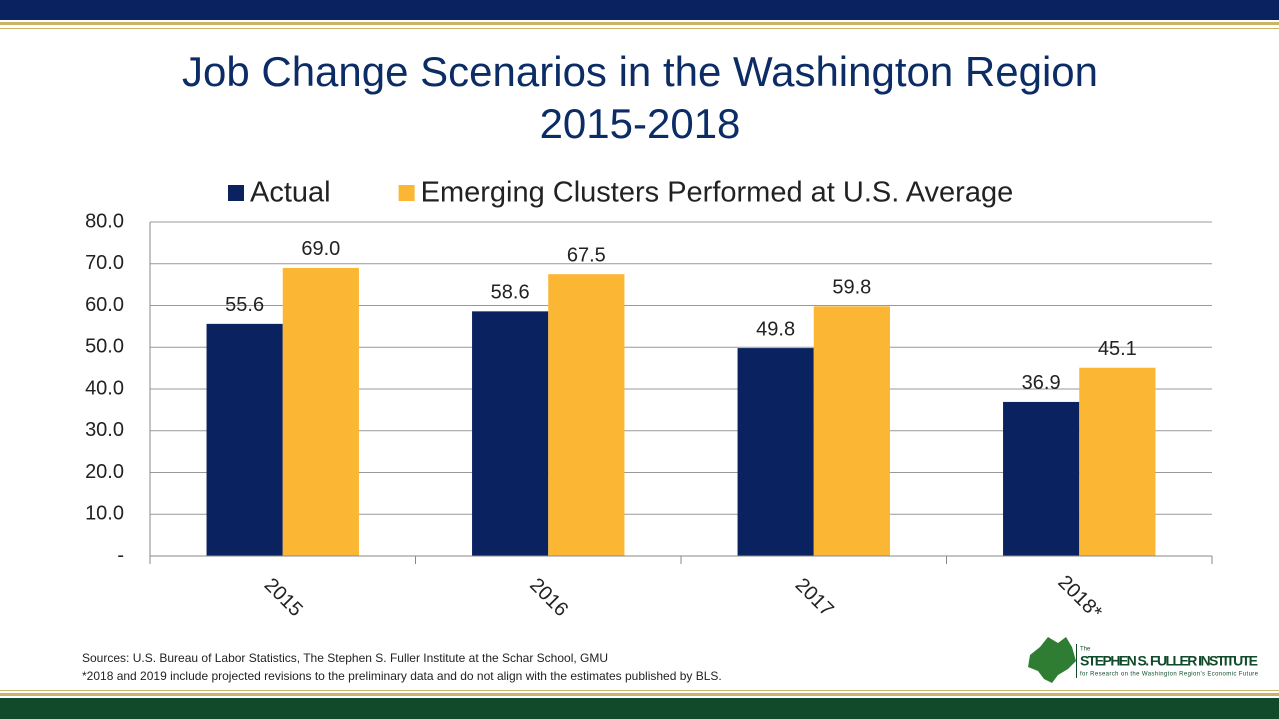  What do you see at coordinates (548, 597) in the screenshot?
I see `x-tick-label: 2016` at bounding box center [548, 597].